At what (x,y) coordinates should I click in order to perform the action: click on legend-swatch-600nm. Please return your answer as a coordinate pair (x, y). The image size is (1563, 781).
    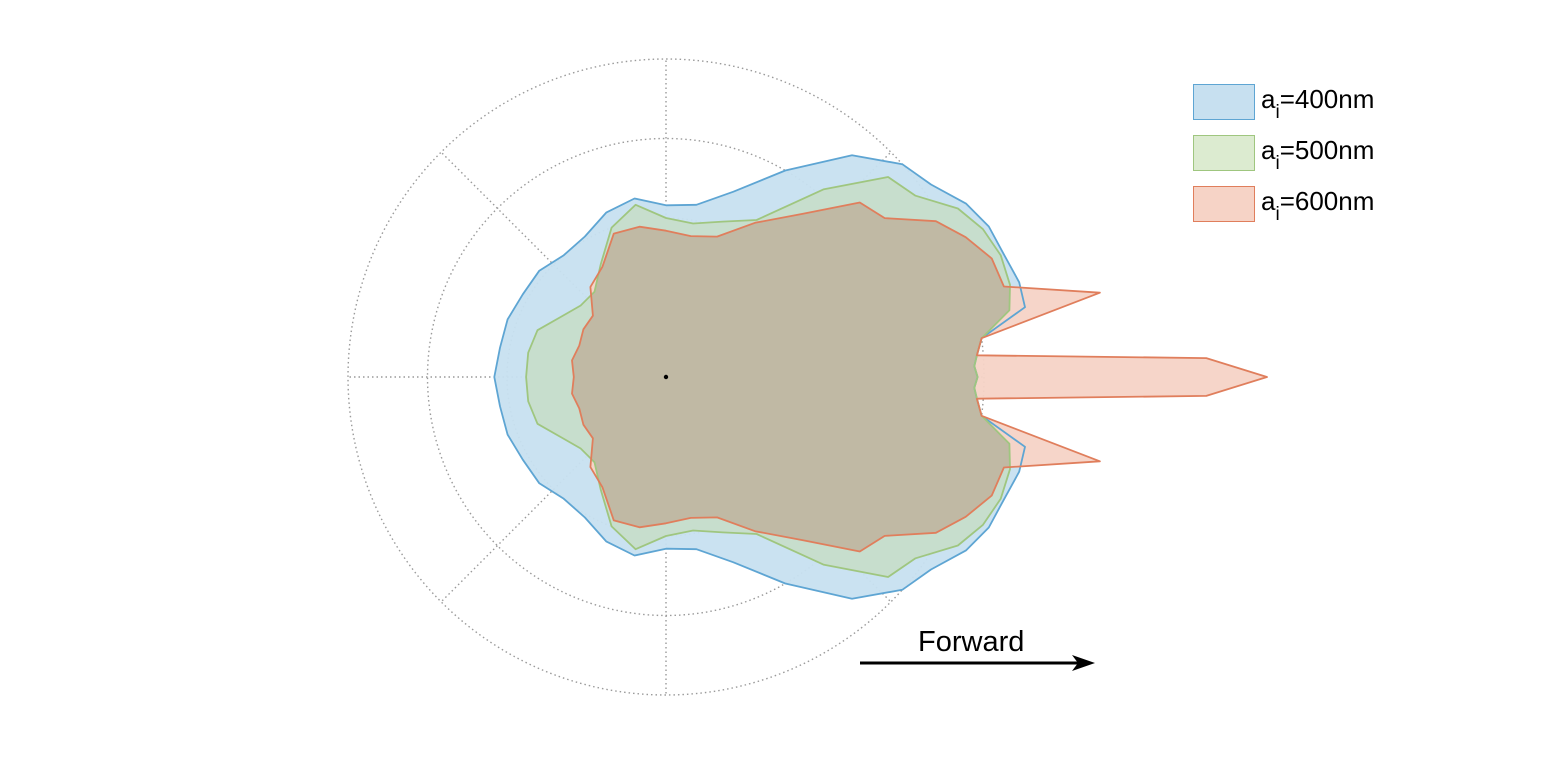
    Looking at the image, I should click on (1224, 204).